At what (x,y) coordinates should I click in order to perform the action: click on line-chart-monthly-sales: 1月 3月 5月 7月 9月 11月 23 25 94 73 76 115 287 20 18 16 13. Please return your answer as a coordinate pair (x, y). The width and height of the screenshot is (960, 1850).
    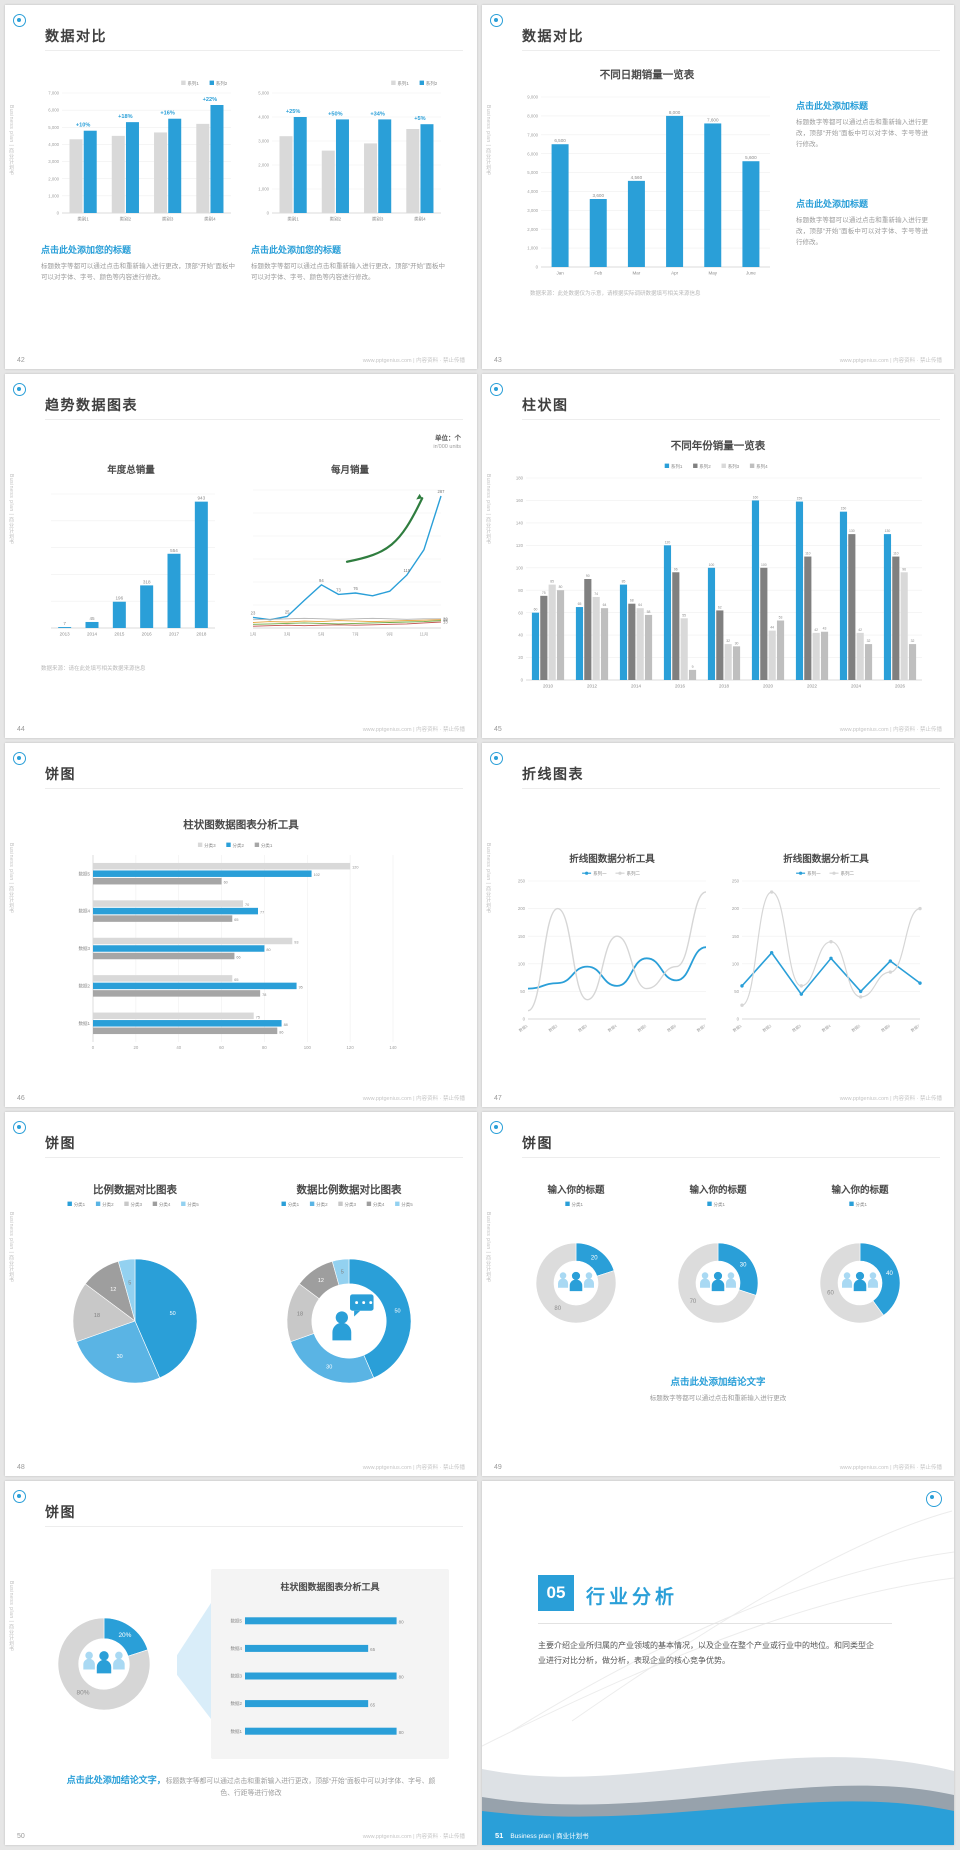
    Looking at the image, I should click on (350, 560).